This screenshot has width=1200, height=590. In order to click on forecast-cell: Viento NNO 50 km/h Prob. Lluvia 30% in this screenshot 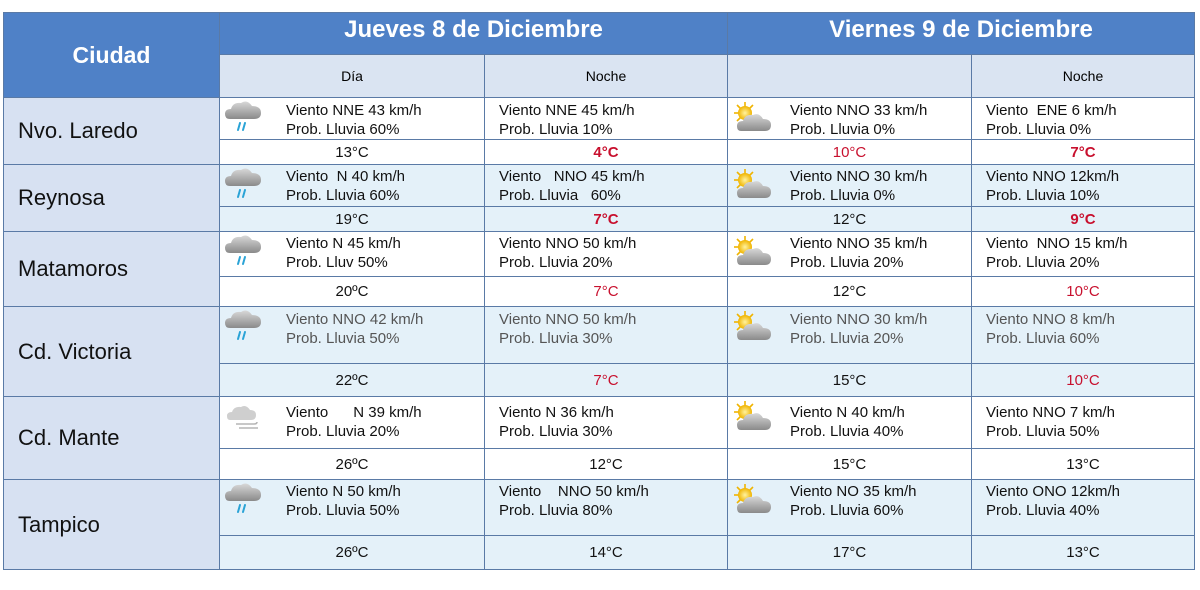, I will do `click(606, 335)`.